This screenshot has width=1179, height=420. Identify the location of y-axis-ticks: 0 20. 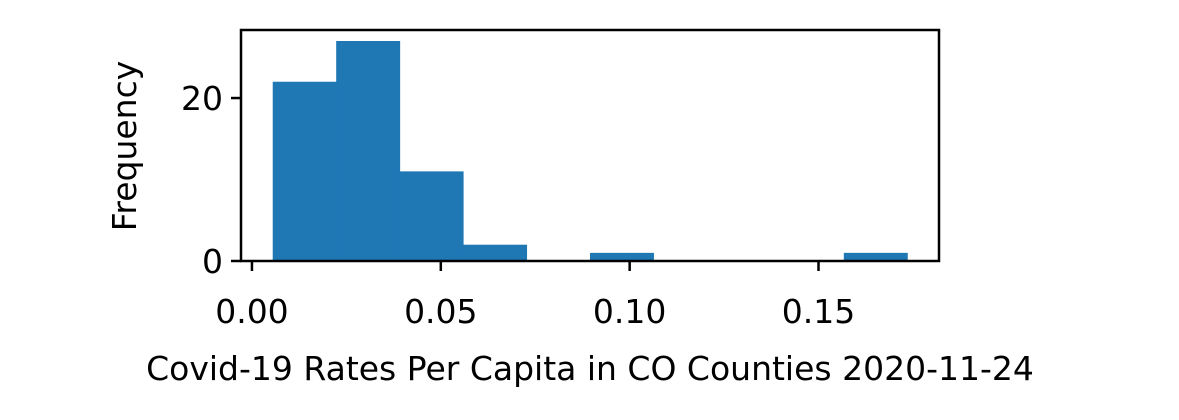
(211, 180).